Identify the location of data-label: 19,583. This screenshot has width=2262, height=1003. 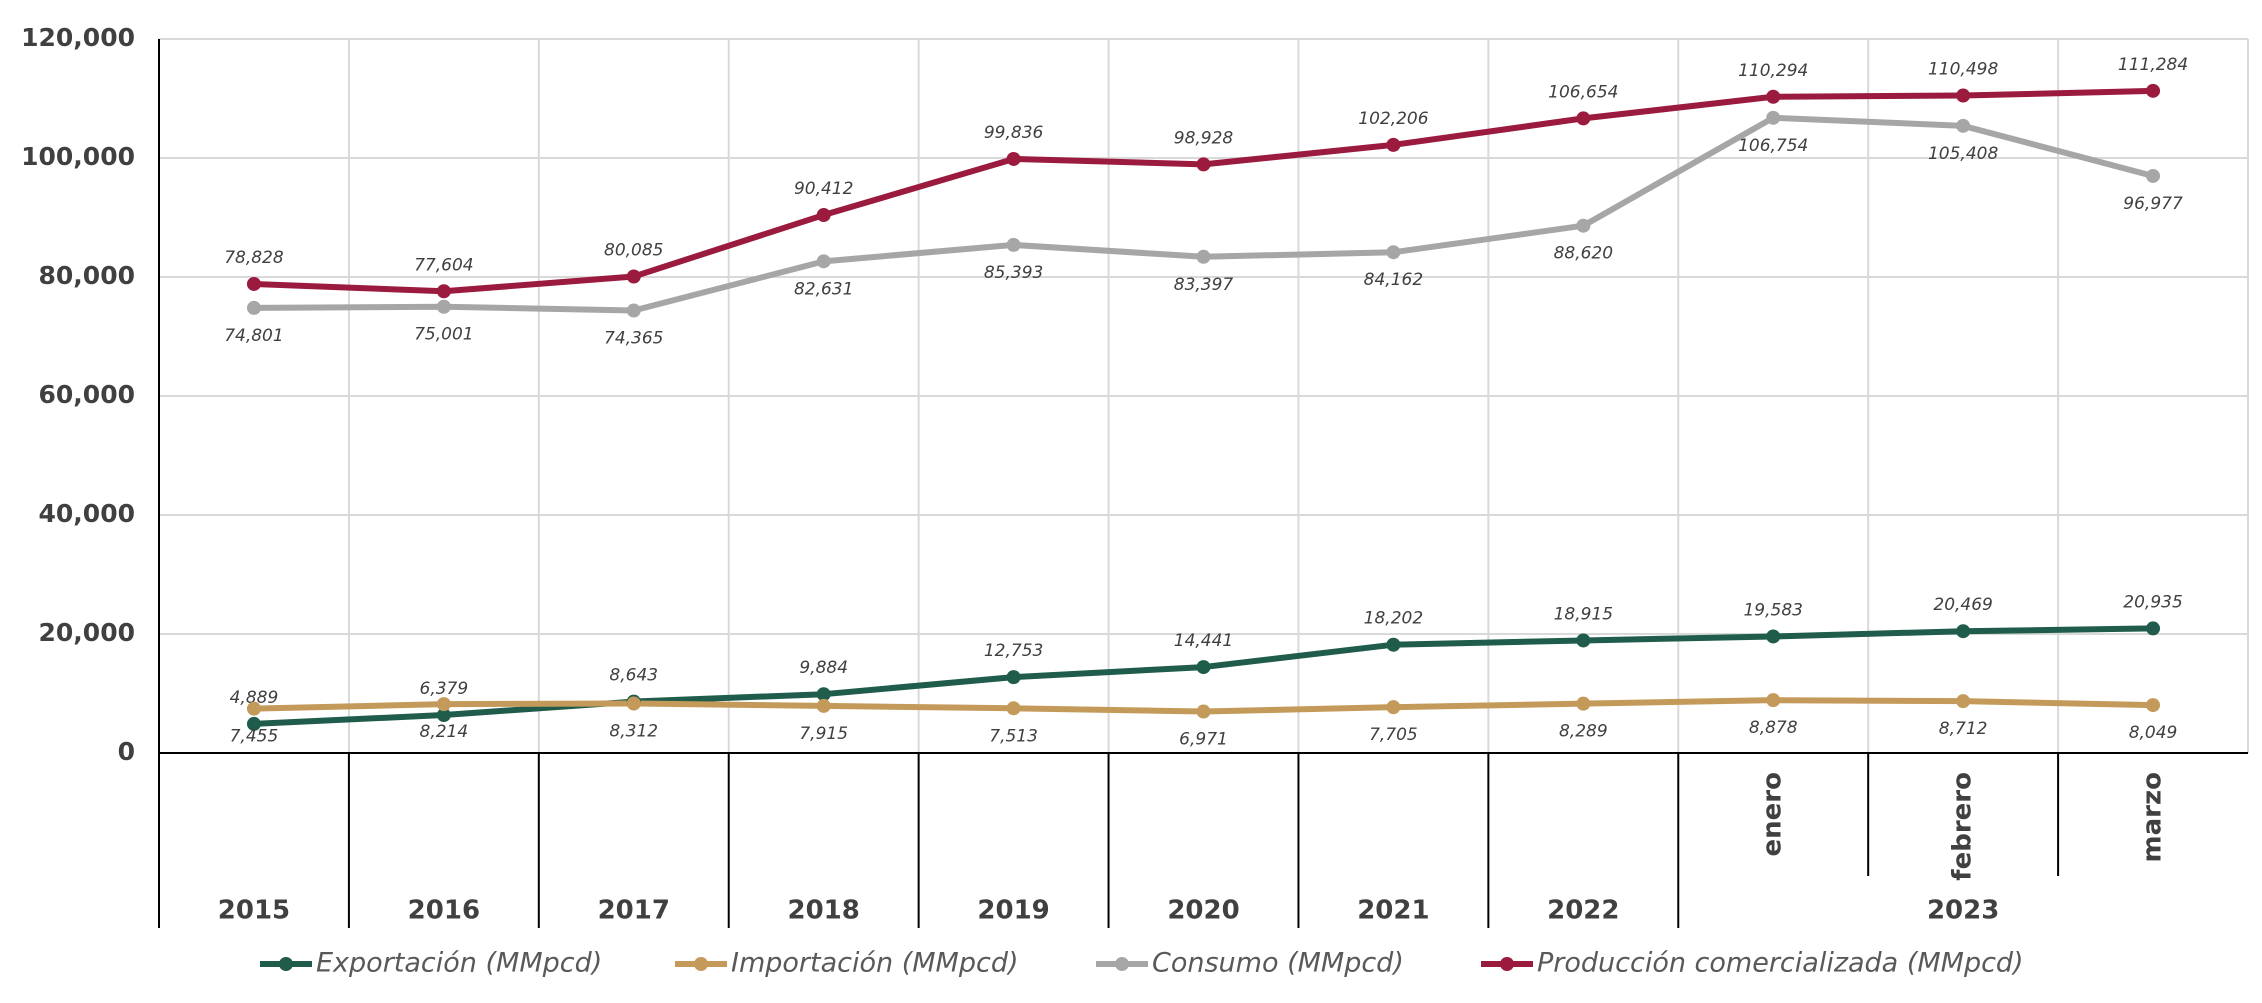
(1772, 610).